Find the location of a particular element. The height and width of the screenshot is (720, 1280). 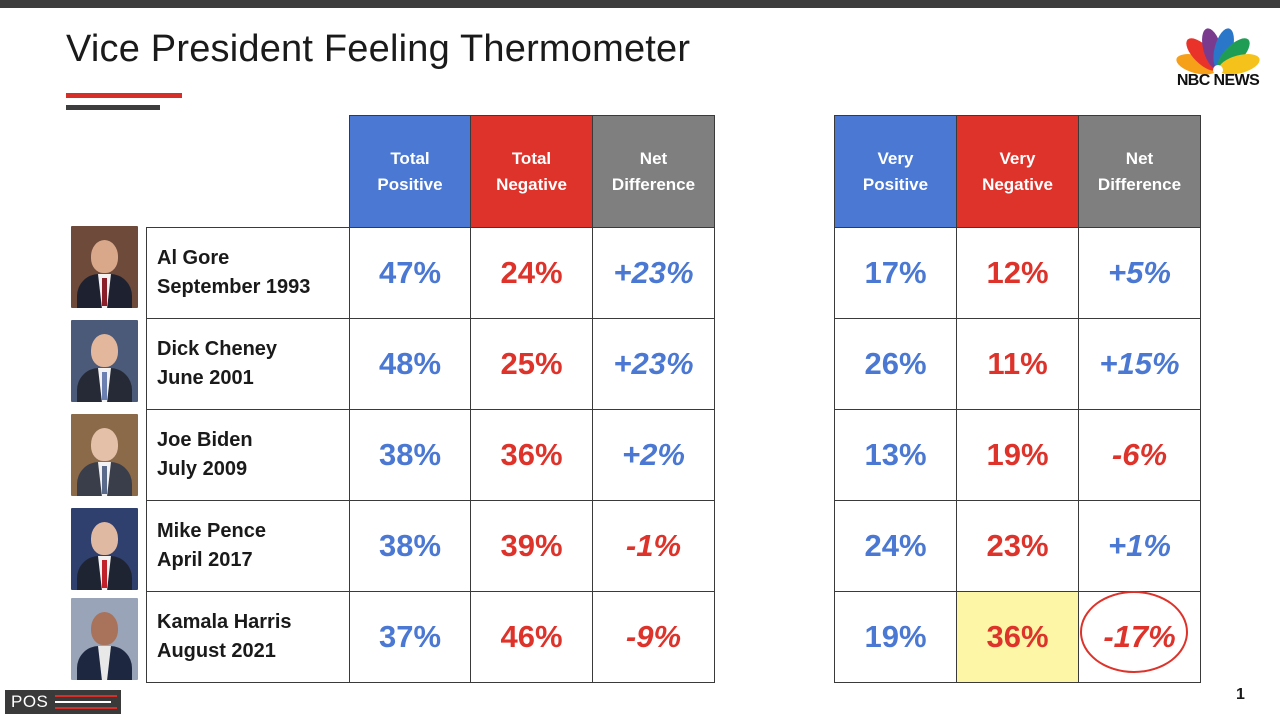

name-cell: Joe Biden July 2009 is located at coordinates (248, 455).